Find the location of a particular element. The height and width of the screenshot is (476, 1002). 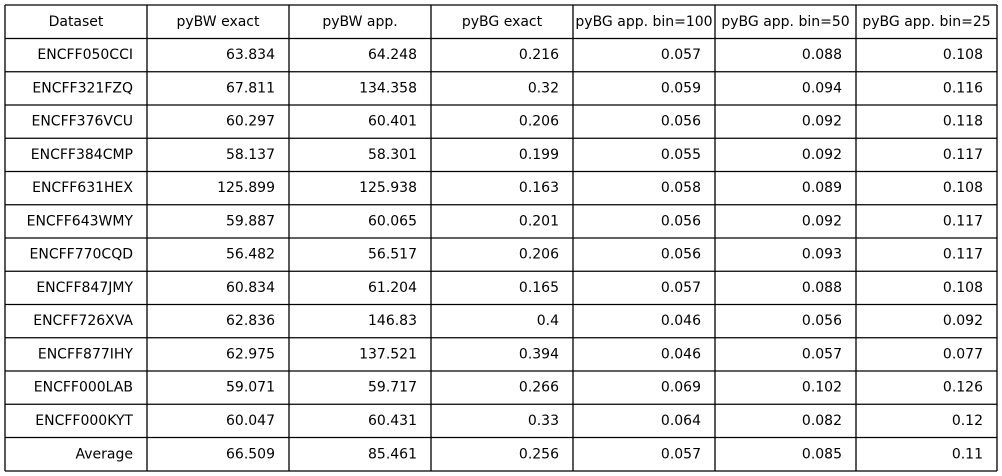

row-label-cell: ENCFF726XVA is located at coordinates (83, 321).